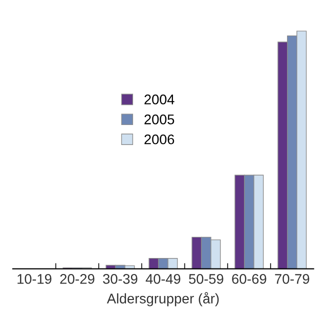 The image size is (320, 320). I want to click on x-tick-label: 30-39, so click(120, 279).